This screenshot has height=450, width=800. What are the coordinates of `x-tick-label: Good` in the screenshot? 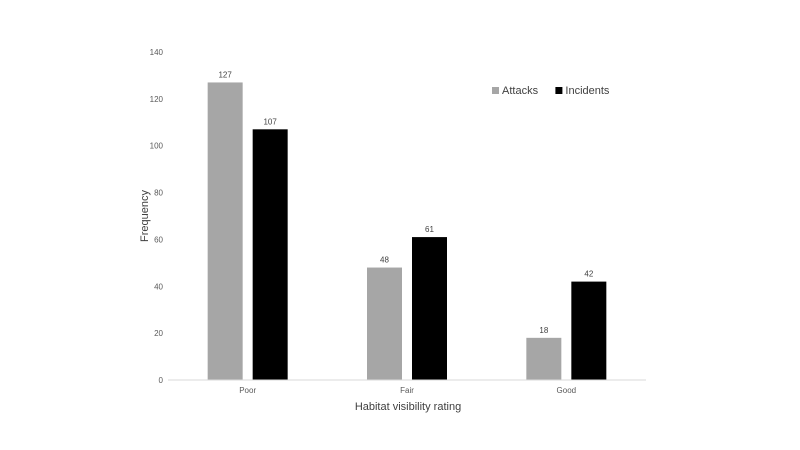 It's located at (567, 390).